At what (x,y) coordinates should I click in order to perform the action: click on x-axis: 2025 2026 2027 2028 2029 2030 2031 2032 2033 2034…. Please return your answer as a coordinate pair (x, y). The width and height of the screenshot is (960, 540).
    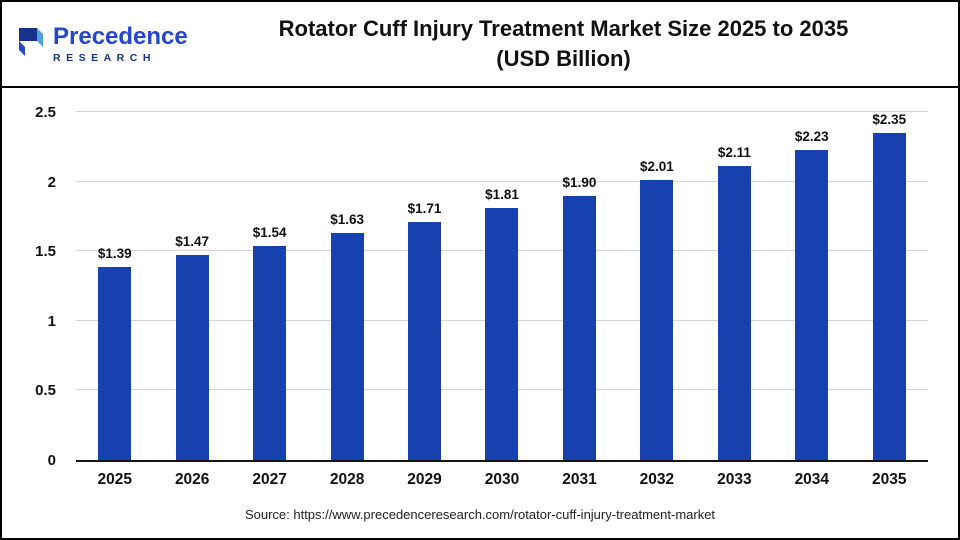
    Looking at the image, I should click on (502, 480).